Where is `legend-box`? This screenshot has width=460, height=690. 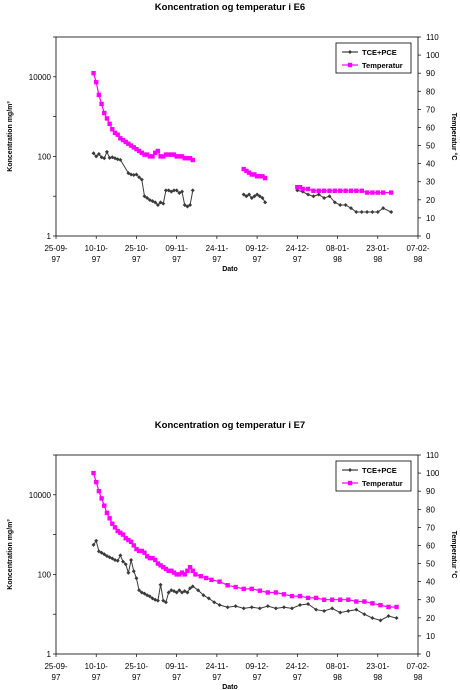 legend-box is located at coordinates (373, 476).